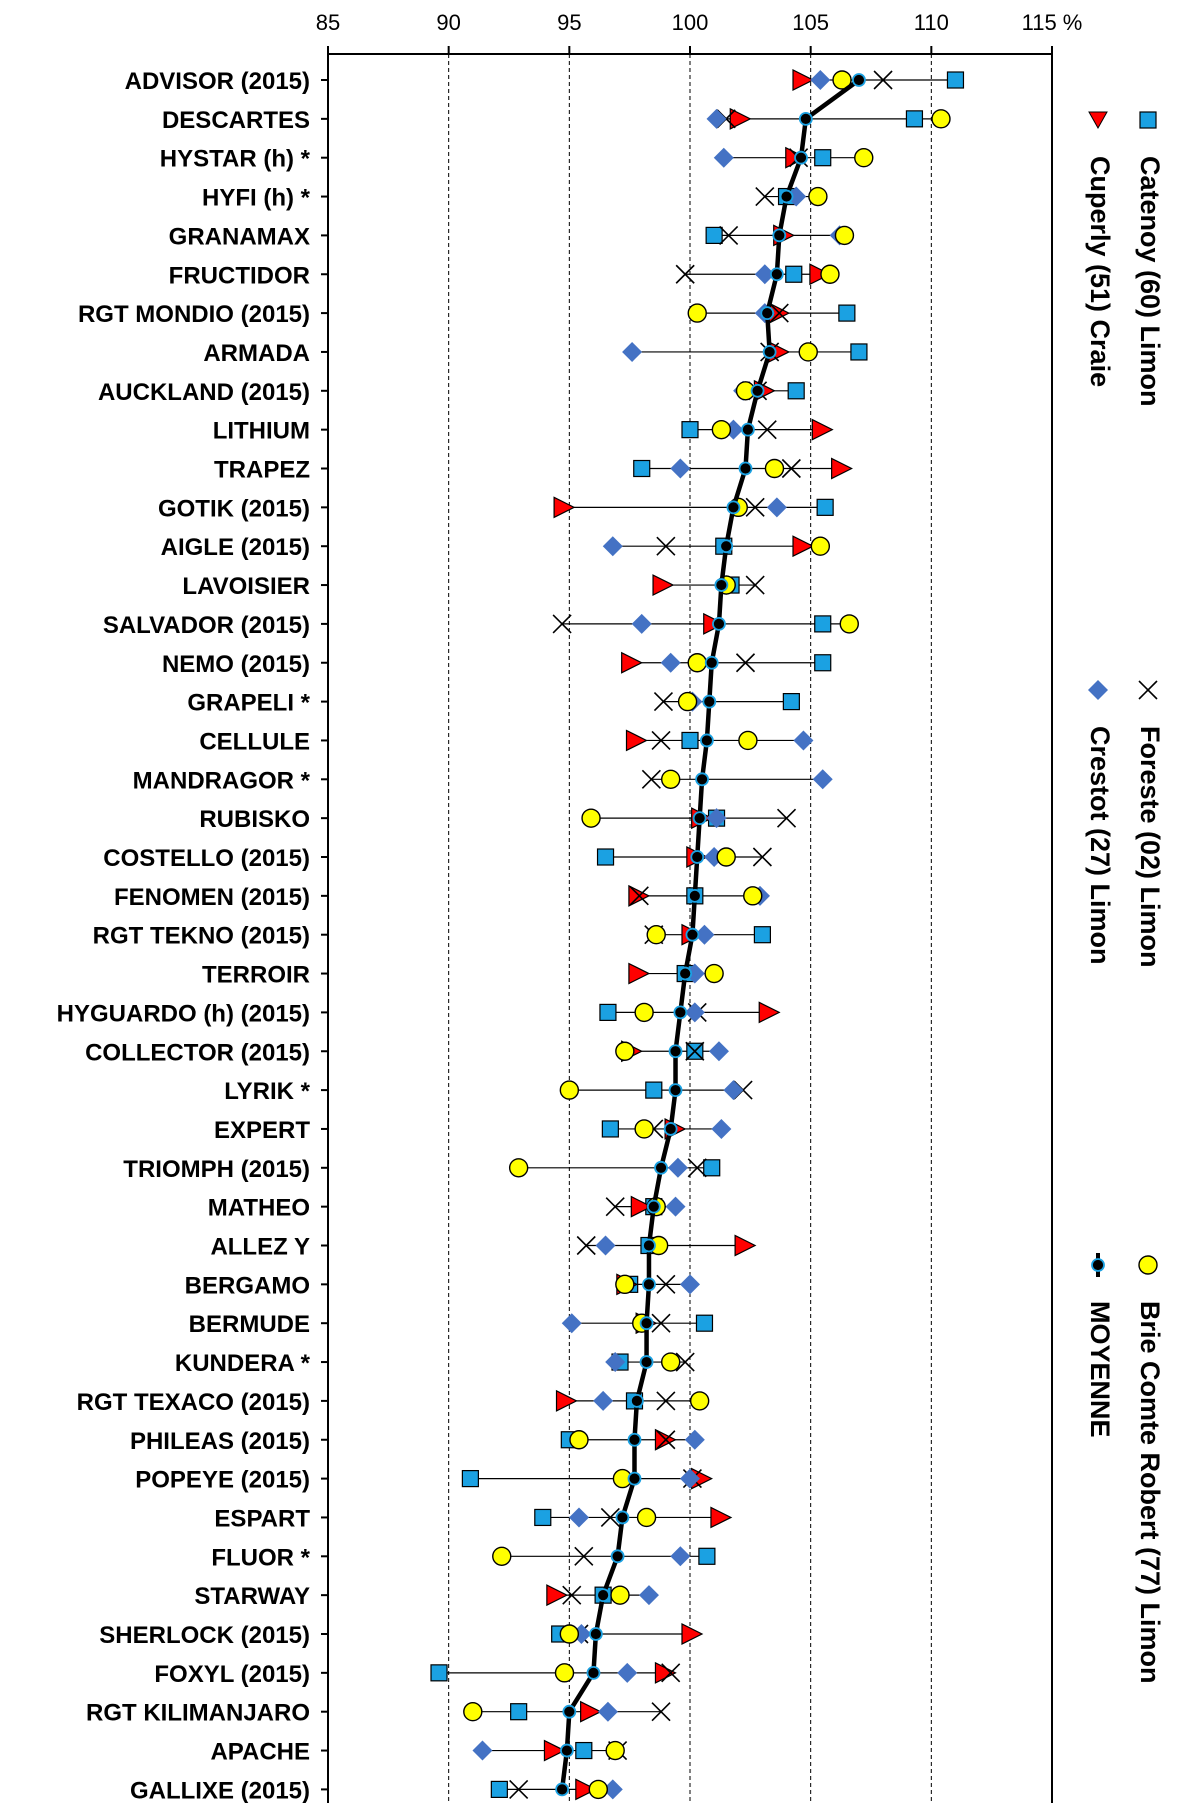  I want to click on x-tick-label: 115 %, so click(1052, 22).